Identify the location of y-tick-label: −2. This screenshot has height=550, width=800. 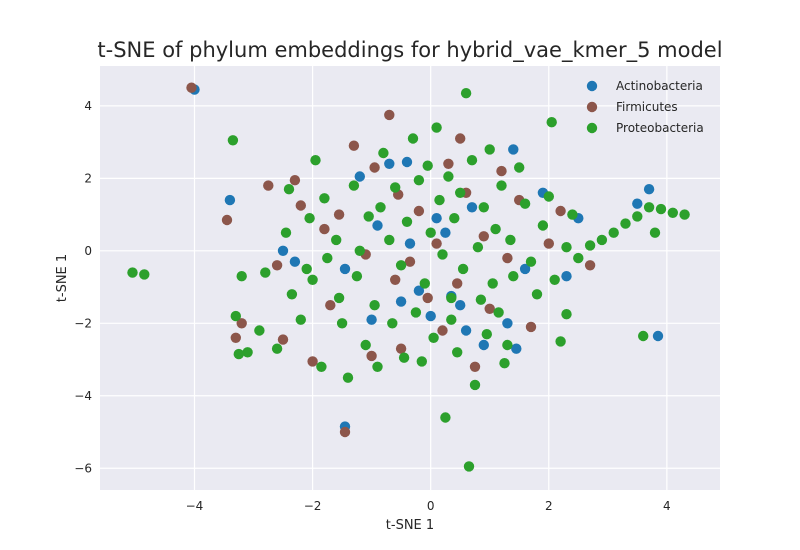
(83, 323).